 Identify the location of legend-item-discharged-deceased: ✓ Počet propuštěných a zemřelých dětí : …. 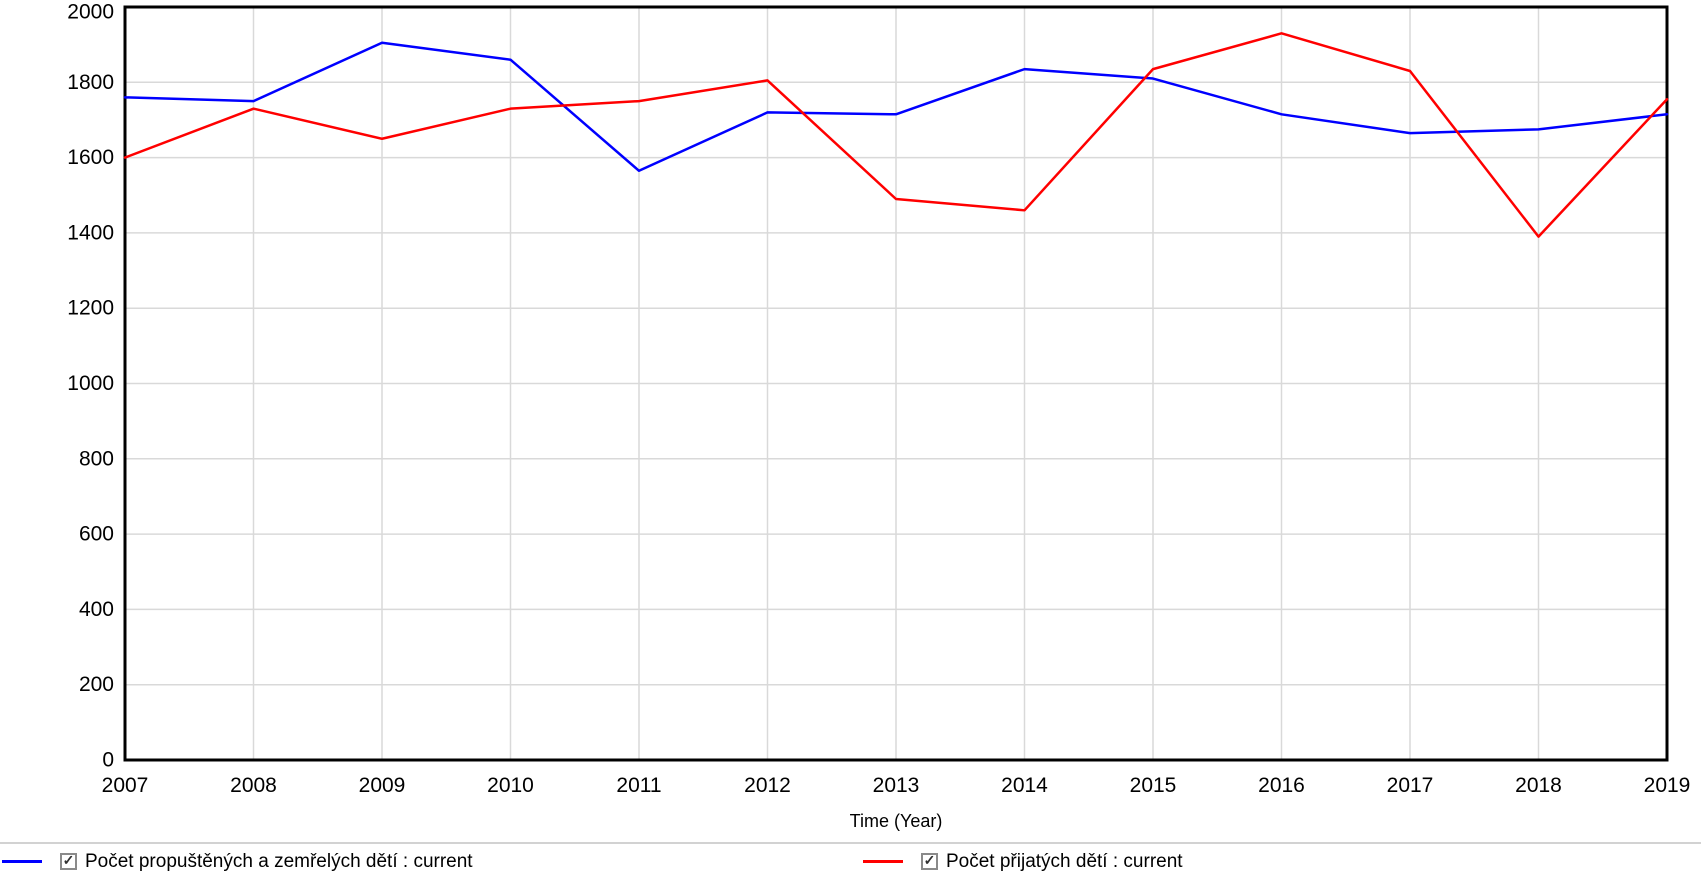
(237, 861).